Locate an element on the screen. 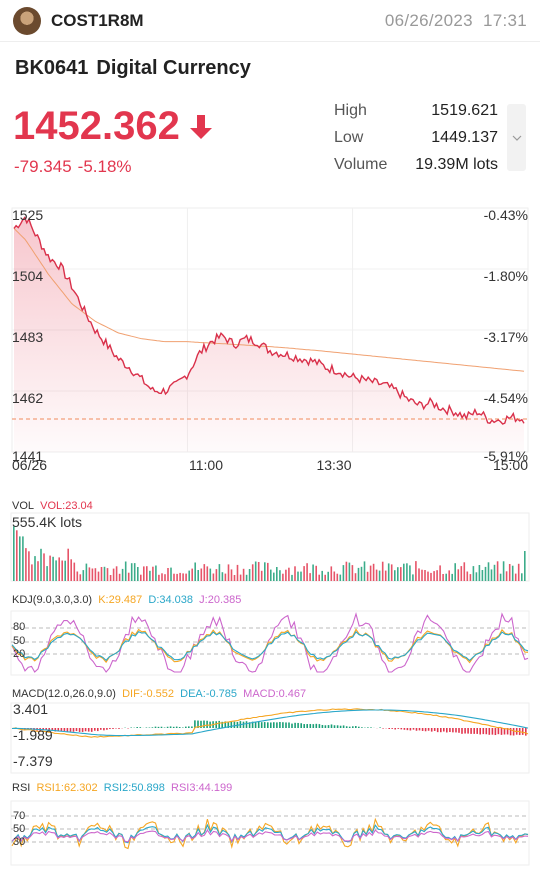 The width and height of the screenshot is (540, 875). stat-value: 19.39M lots is located at coordinates (456, 164).